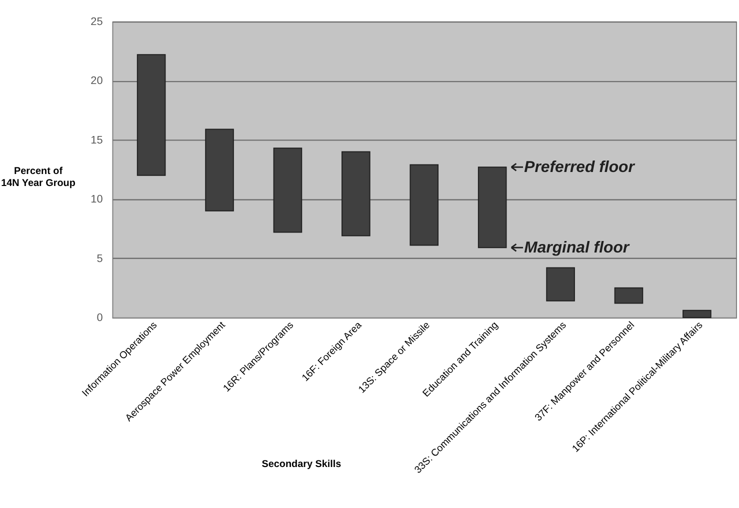 Image resolution: width=739 pixels, height=508 pixels. I want to click on annotation: Preferred floor, so click(580, 167).